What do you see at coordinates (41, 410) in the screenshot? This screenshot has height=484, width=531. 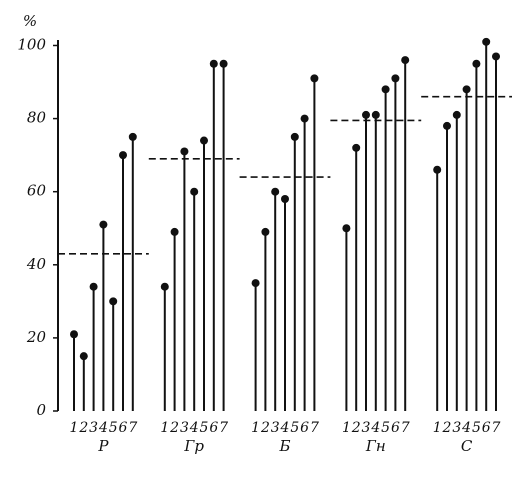 I see `y-tick-label: 0` at bounding box center [41, 410].